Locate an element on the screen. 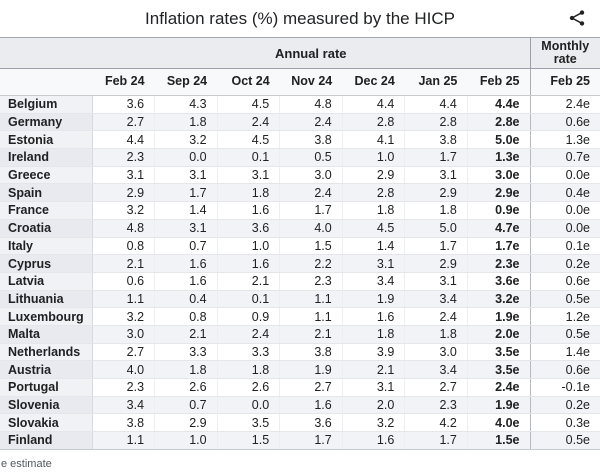  country-label: Austria is located at coordinates (46, 369).